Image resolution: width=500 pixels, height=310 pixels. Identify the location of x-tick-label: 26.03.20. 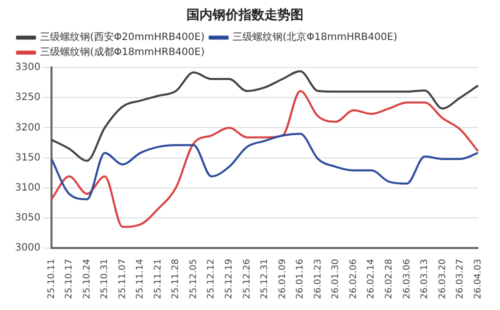
(443, 278).